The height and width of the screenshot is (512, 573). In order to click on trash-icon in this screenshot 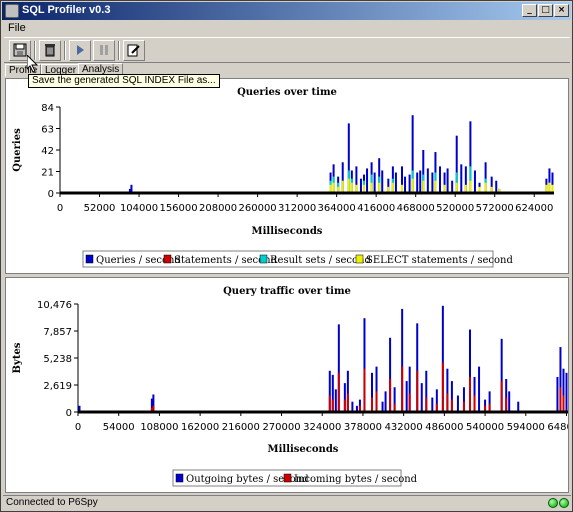, I will do `click(50, 50)`.